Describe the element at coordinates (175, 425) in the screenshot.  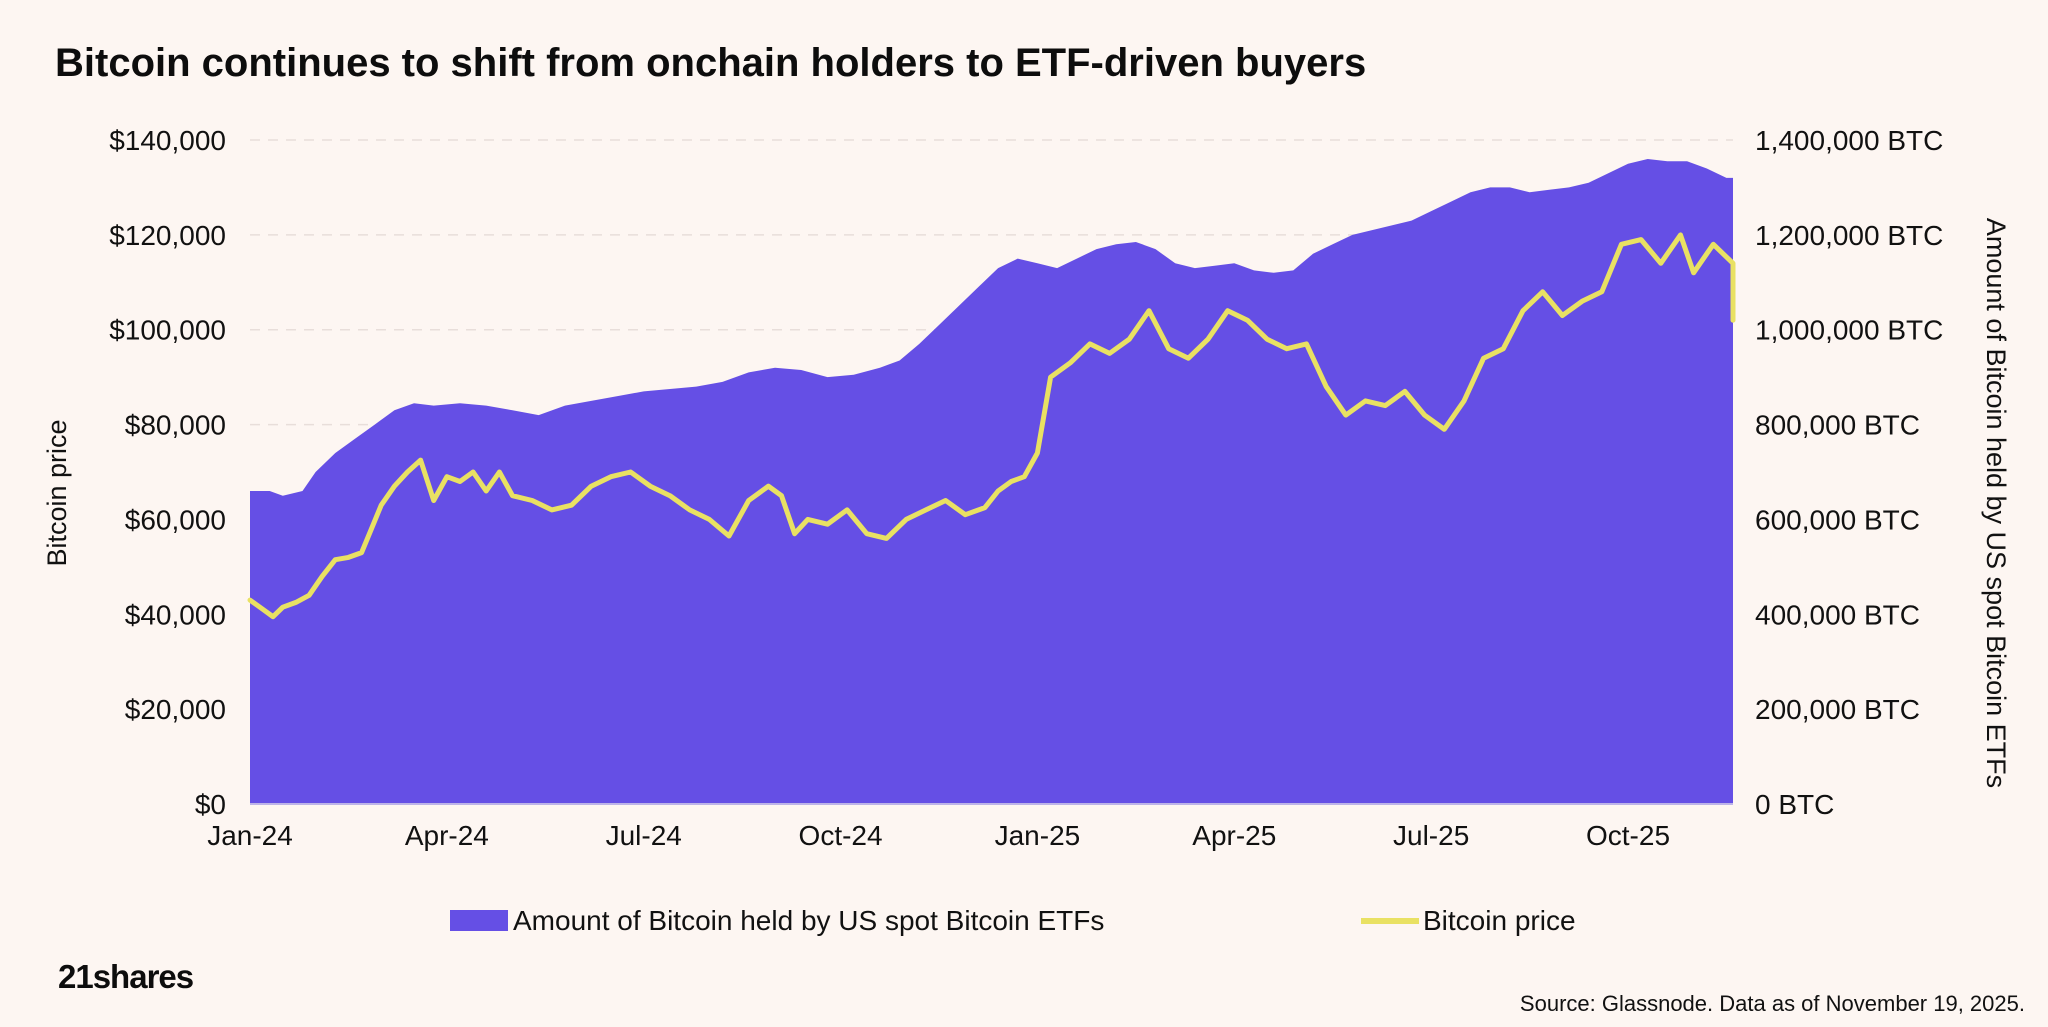
I see `left-tick-label: $80,000` at that location.